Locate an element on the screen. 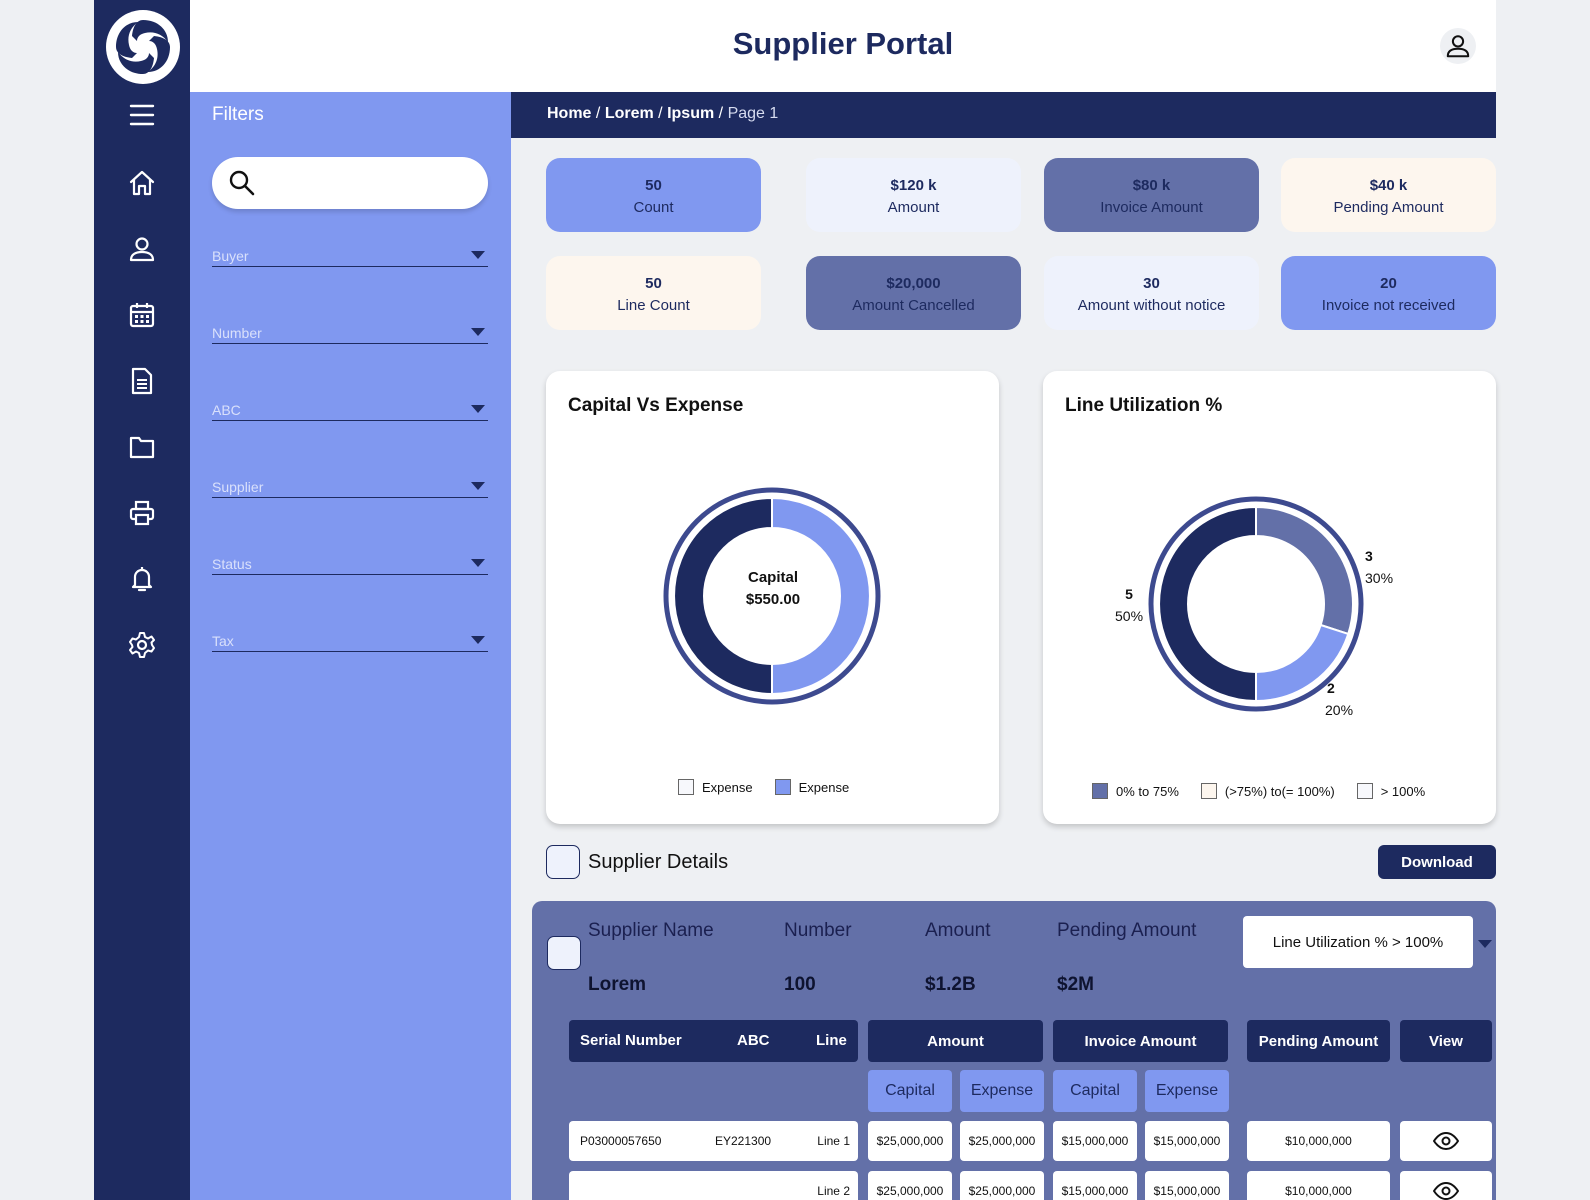 This screenshot has height=1200, width=1590. number-filter-select: Number is located at coordinates (350, 332).